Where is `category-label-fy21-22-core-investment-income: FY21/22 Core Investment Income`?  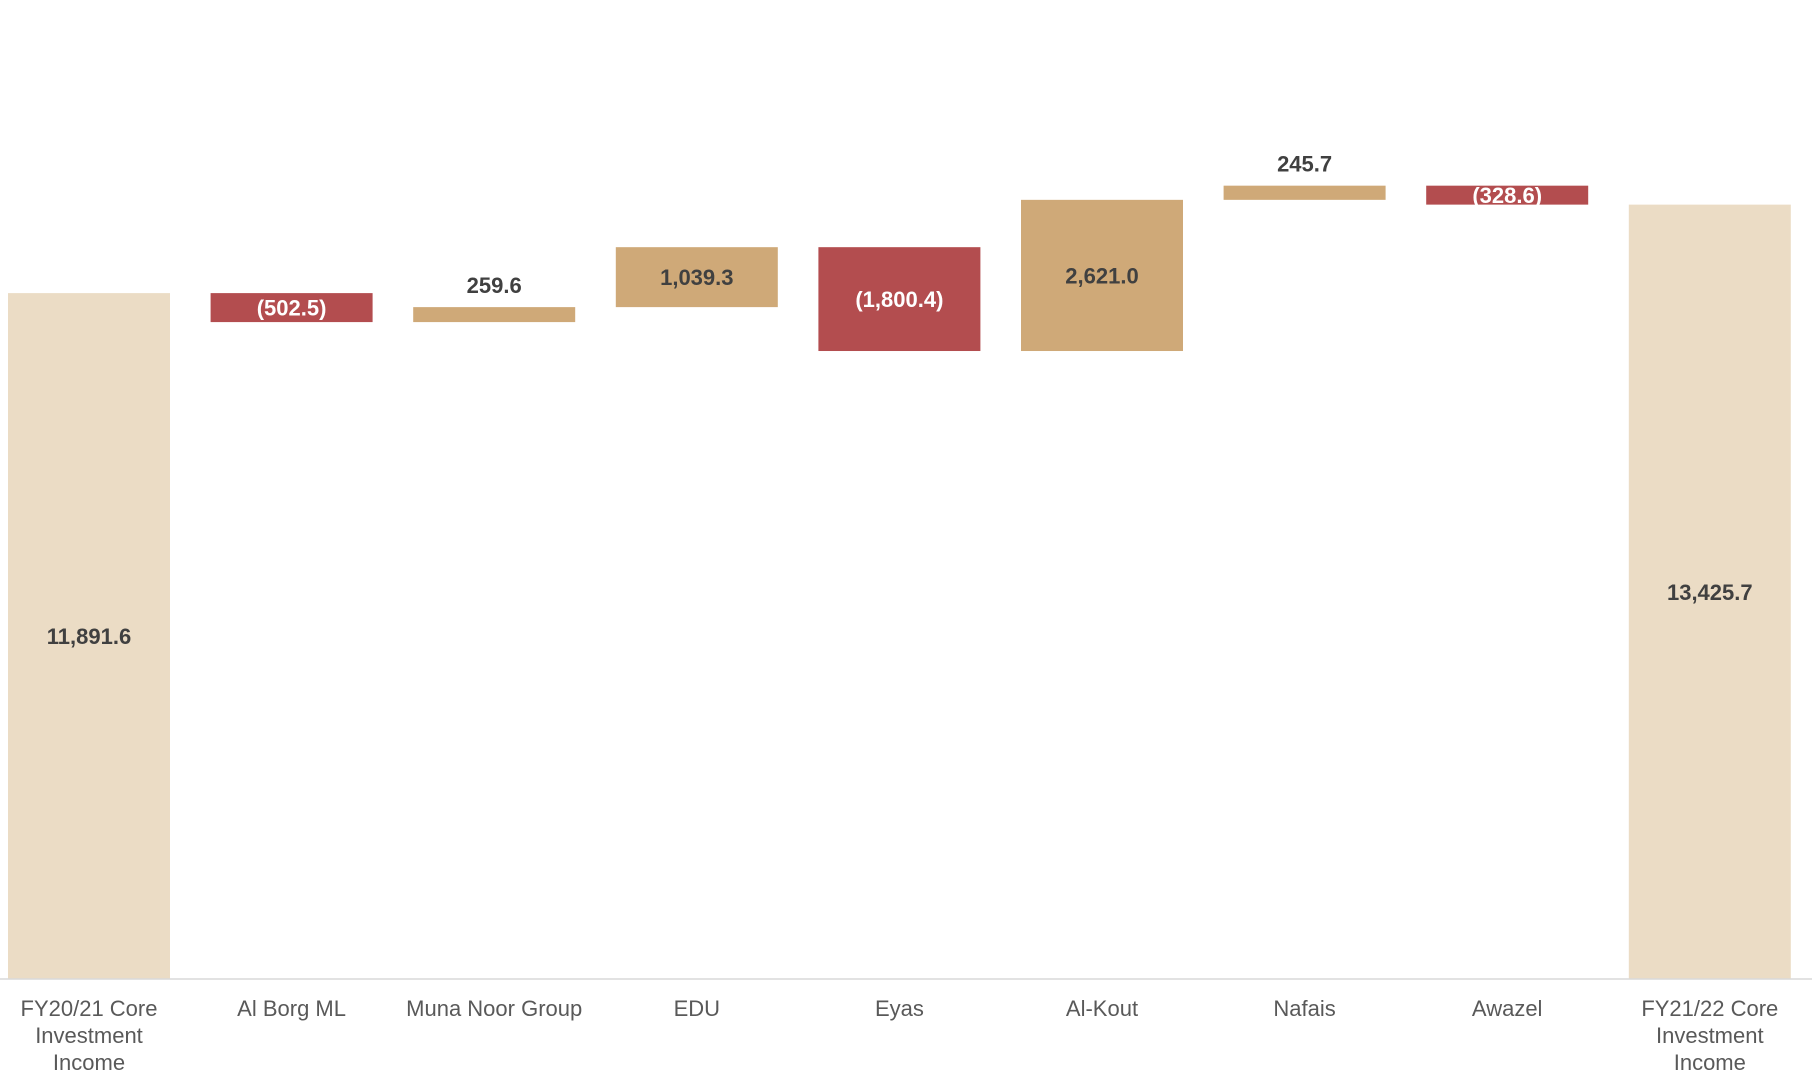
category-label-fy21-22-core-investment-income: FY21/22 Core Investment Income is located at coordinates (1709, 1035).